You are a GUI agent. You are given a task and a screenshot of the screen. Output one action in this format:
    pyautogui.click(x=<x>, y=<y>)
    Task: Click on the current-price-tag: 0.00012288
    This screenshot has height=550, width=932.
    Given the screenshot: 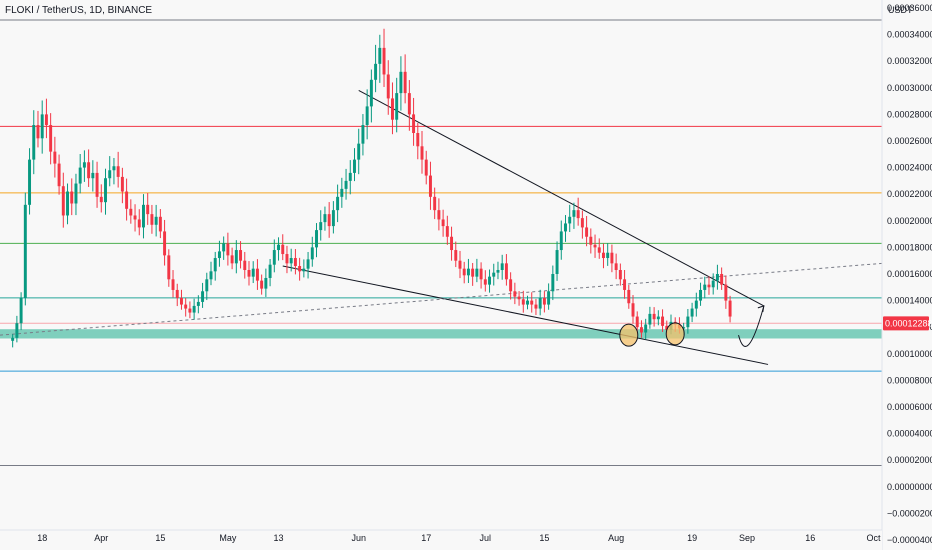 What is the action you would take?
    pyautogui.click(x=907, y=323)
    